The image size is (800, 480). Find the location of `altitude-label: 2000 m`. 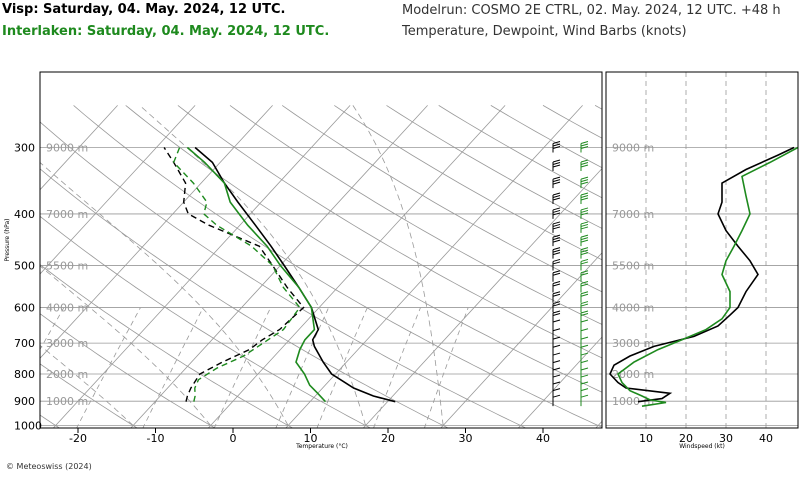

altitude-label: 2000 m is located at coordinates (67, 374).